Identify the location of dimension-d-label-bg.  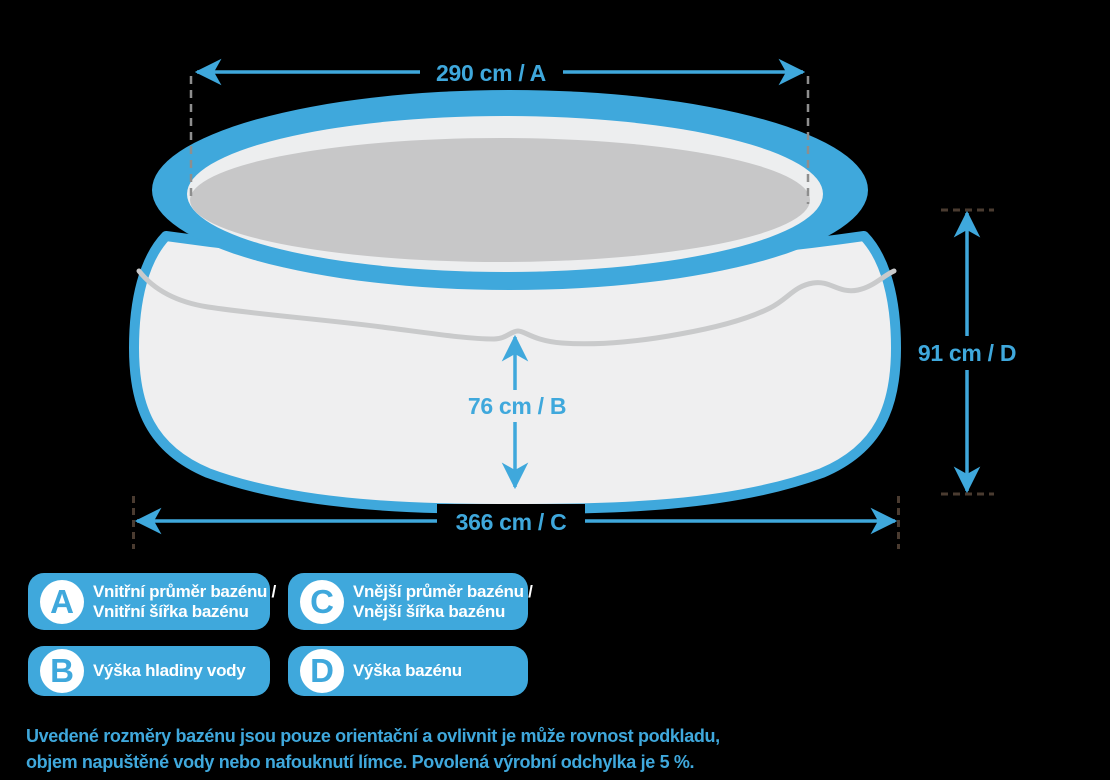
(967, 353).